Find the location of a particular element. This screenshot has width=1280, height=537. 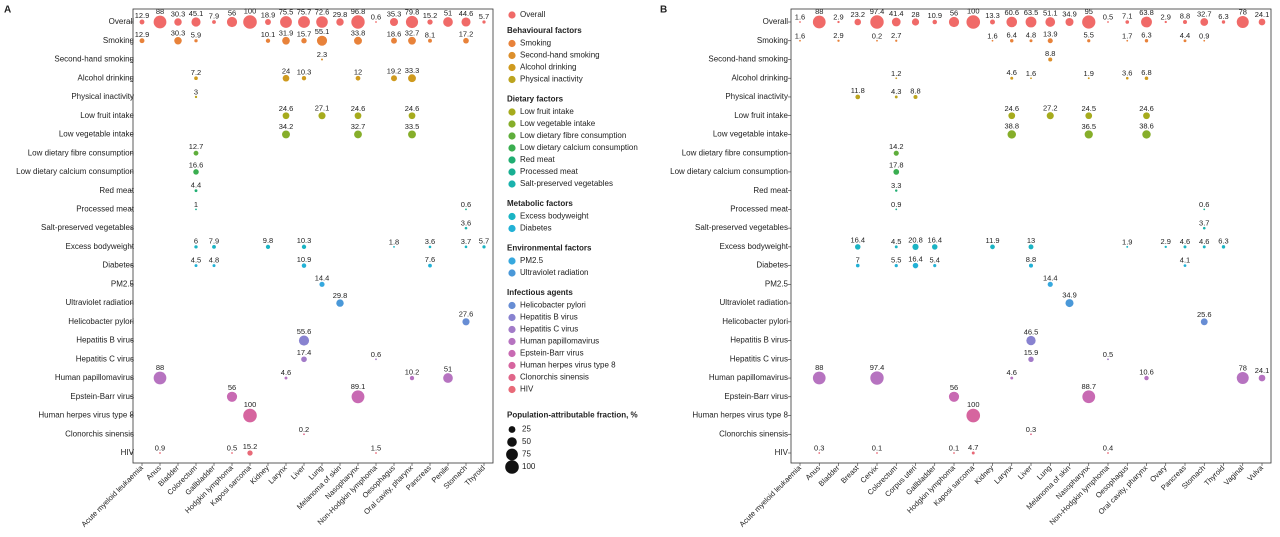

value-label: 5.9 is located at coordinates (196, 35).